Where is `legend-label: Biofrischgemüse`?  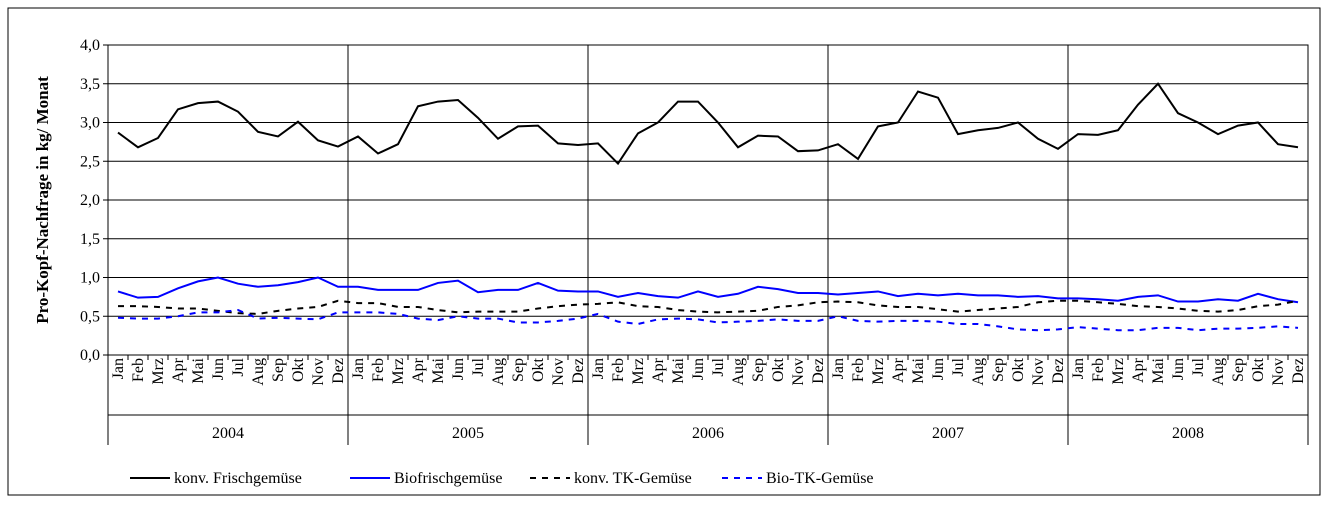
legend-label: Biofrischgemüse is located at coordinates (448, 478).